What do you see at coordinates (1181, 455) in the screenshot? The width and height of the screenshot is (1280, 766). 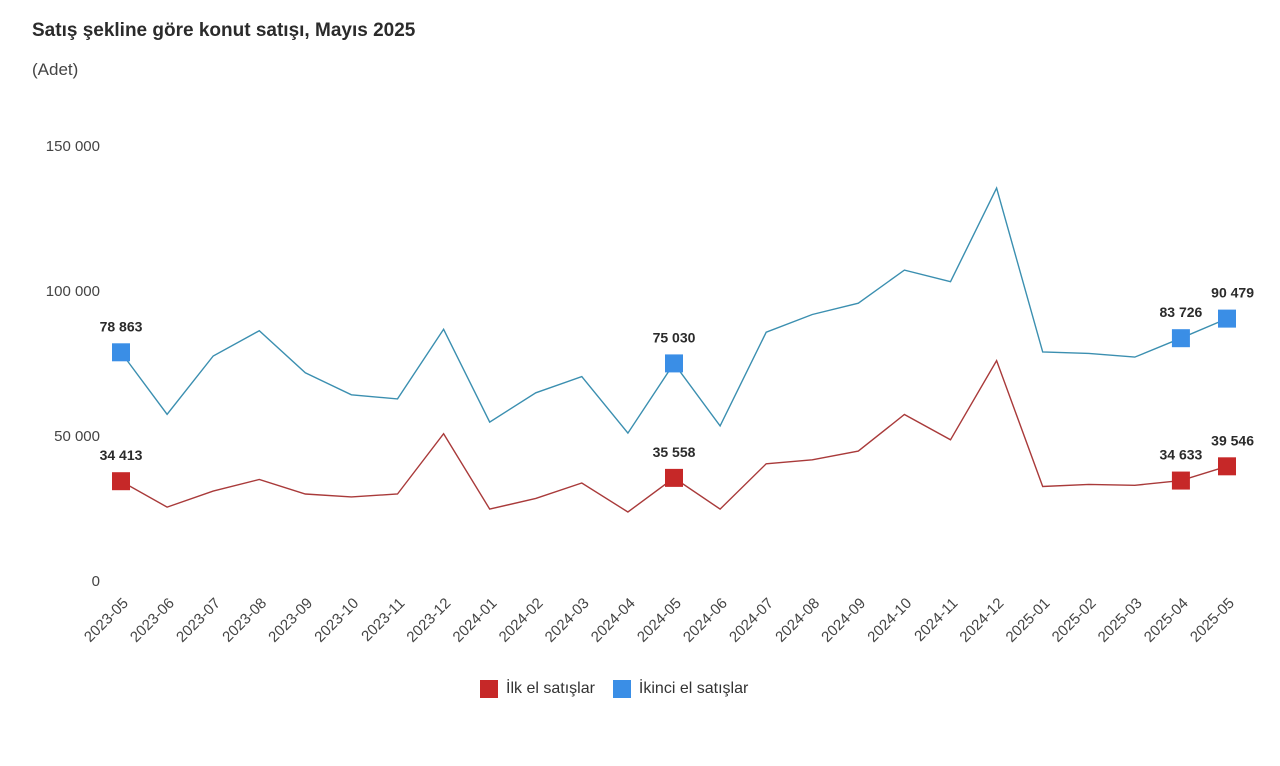 I see `data-label: 34 633` at bounding box center [1181, 455].